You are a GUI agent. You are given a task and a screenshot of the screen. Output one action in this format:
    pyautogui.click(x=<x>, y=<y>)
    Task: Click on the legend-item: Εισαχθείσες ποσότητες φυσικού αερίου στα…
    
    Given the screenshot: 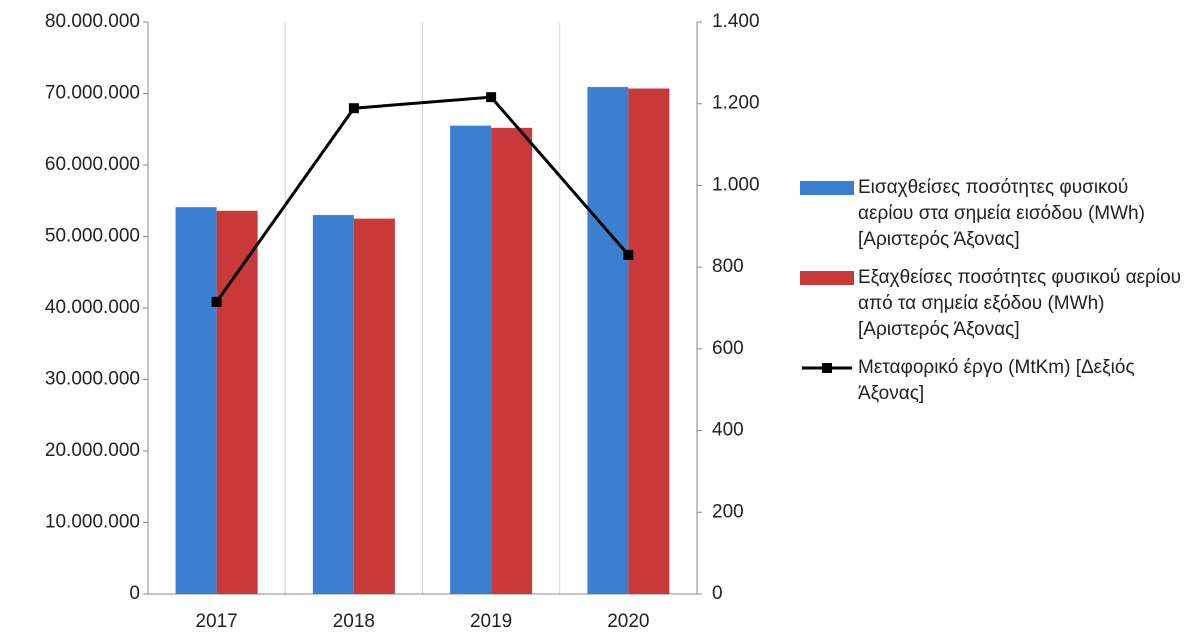 What is the action you would take?
    pyautogui.click(x=1000, y=214)
    